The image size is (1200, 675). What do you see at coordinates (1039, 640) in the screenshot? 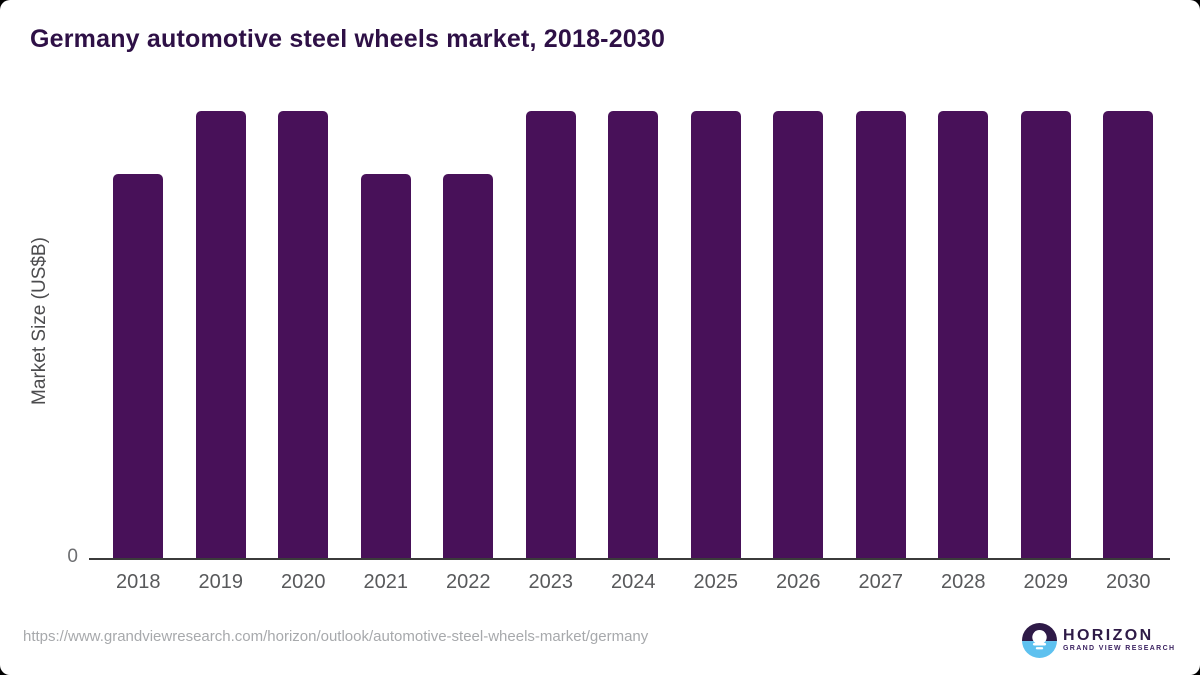
I see `horizon-sun-logo-icon` at bounding box center [1039, 640].